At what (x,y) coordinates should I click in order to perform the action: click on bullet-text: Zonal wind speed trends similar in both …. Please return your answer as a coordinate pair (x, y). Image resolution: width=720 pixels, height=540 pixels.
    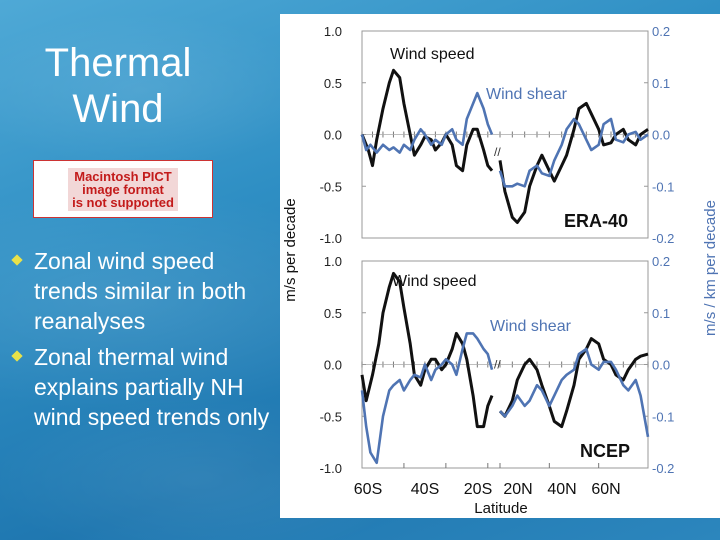
    Looking at the image, I should click on (140, 291).